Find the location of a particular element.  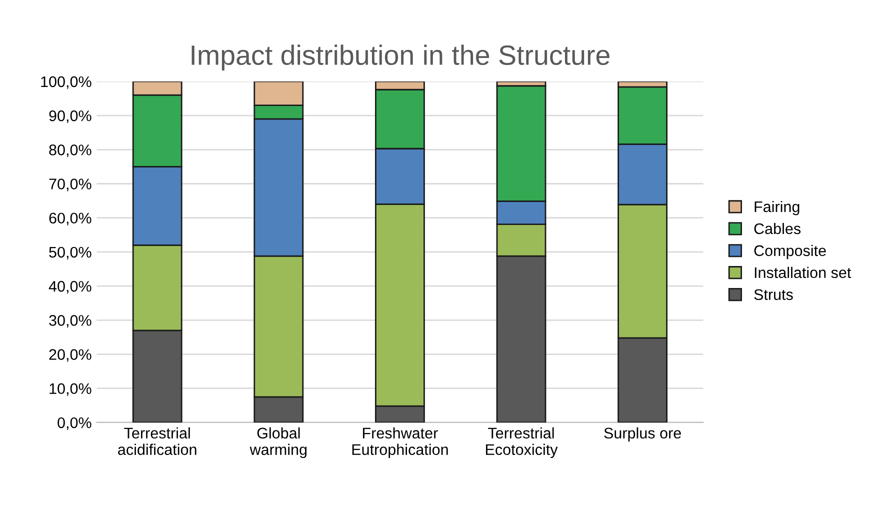

legend-label: Installation set is located at coordinates (803, 272).